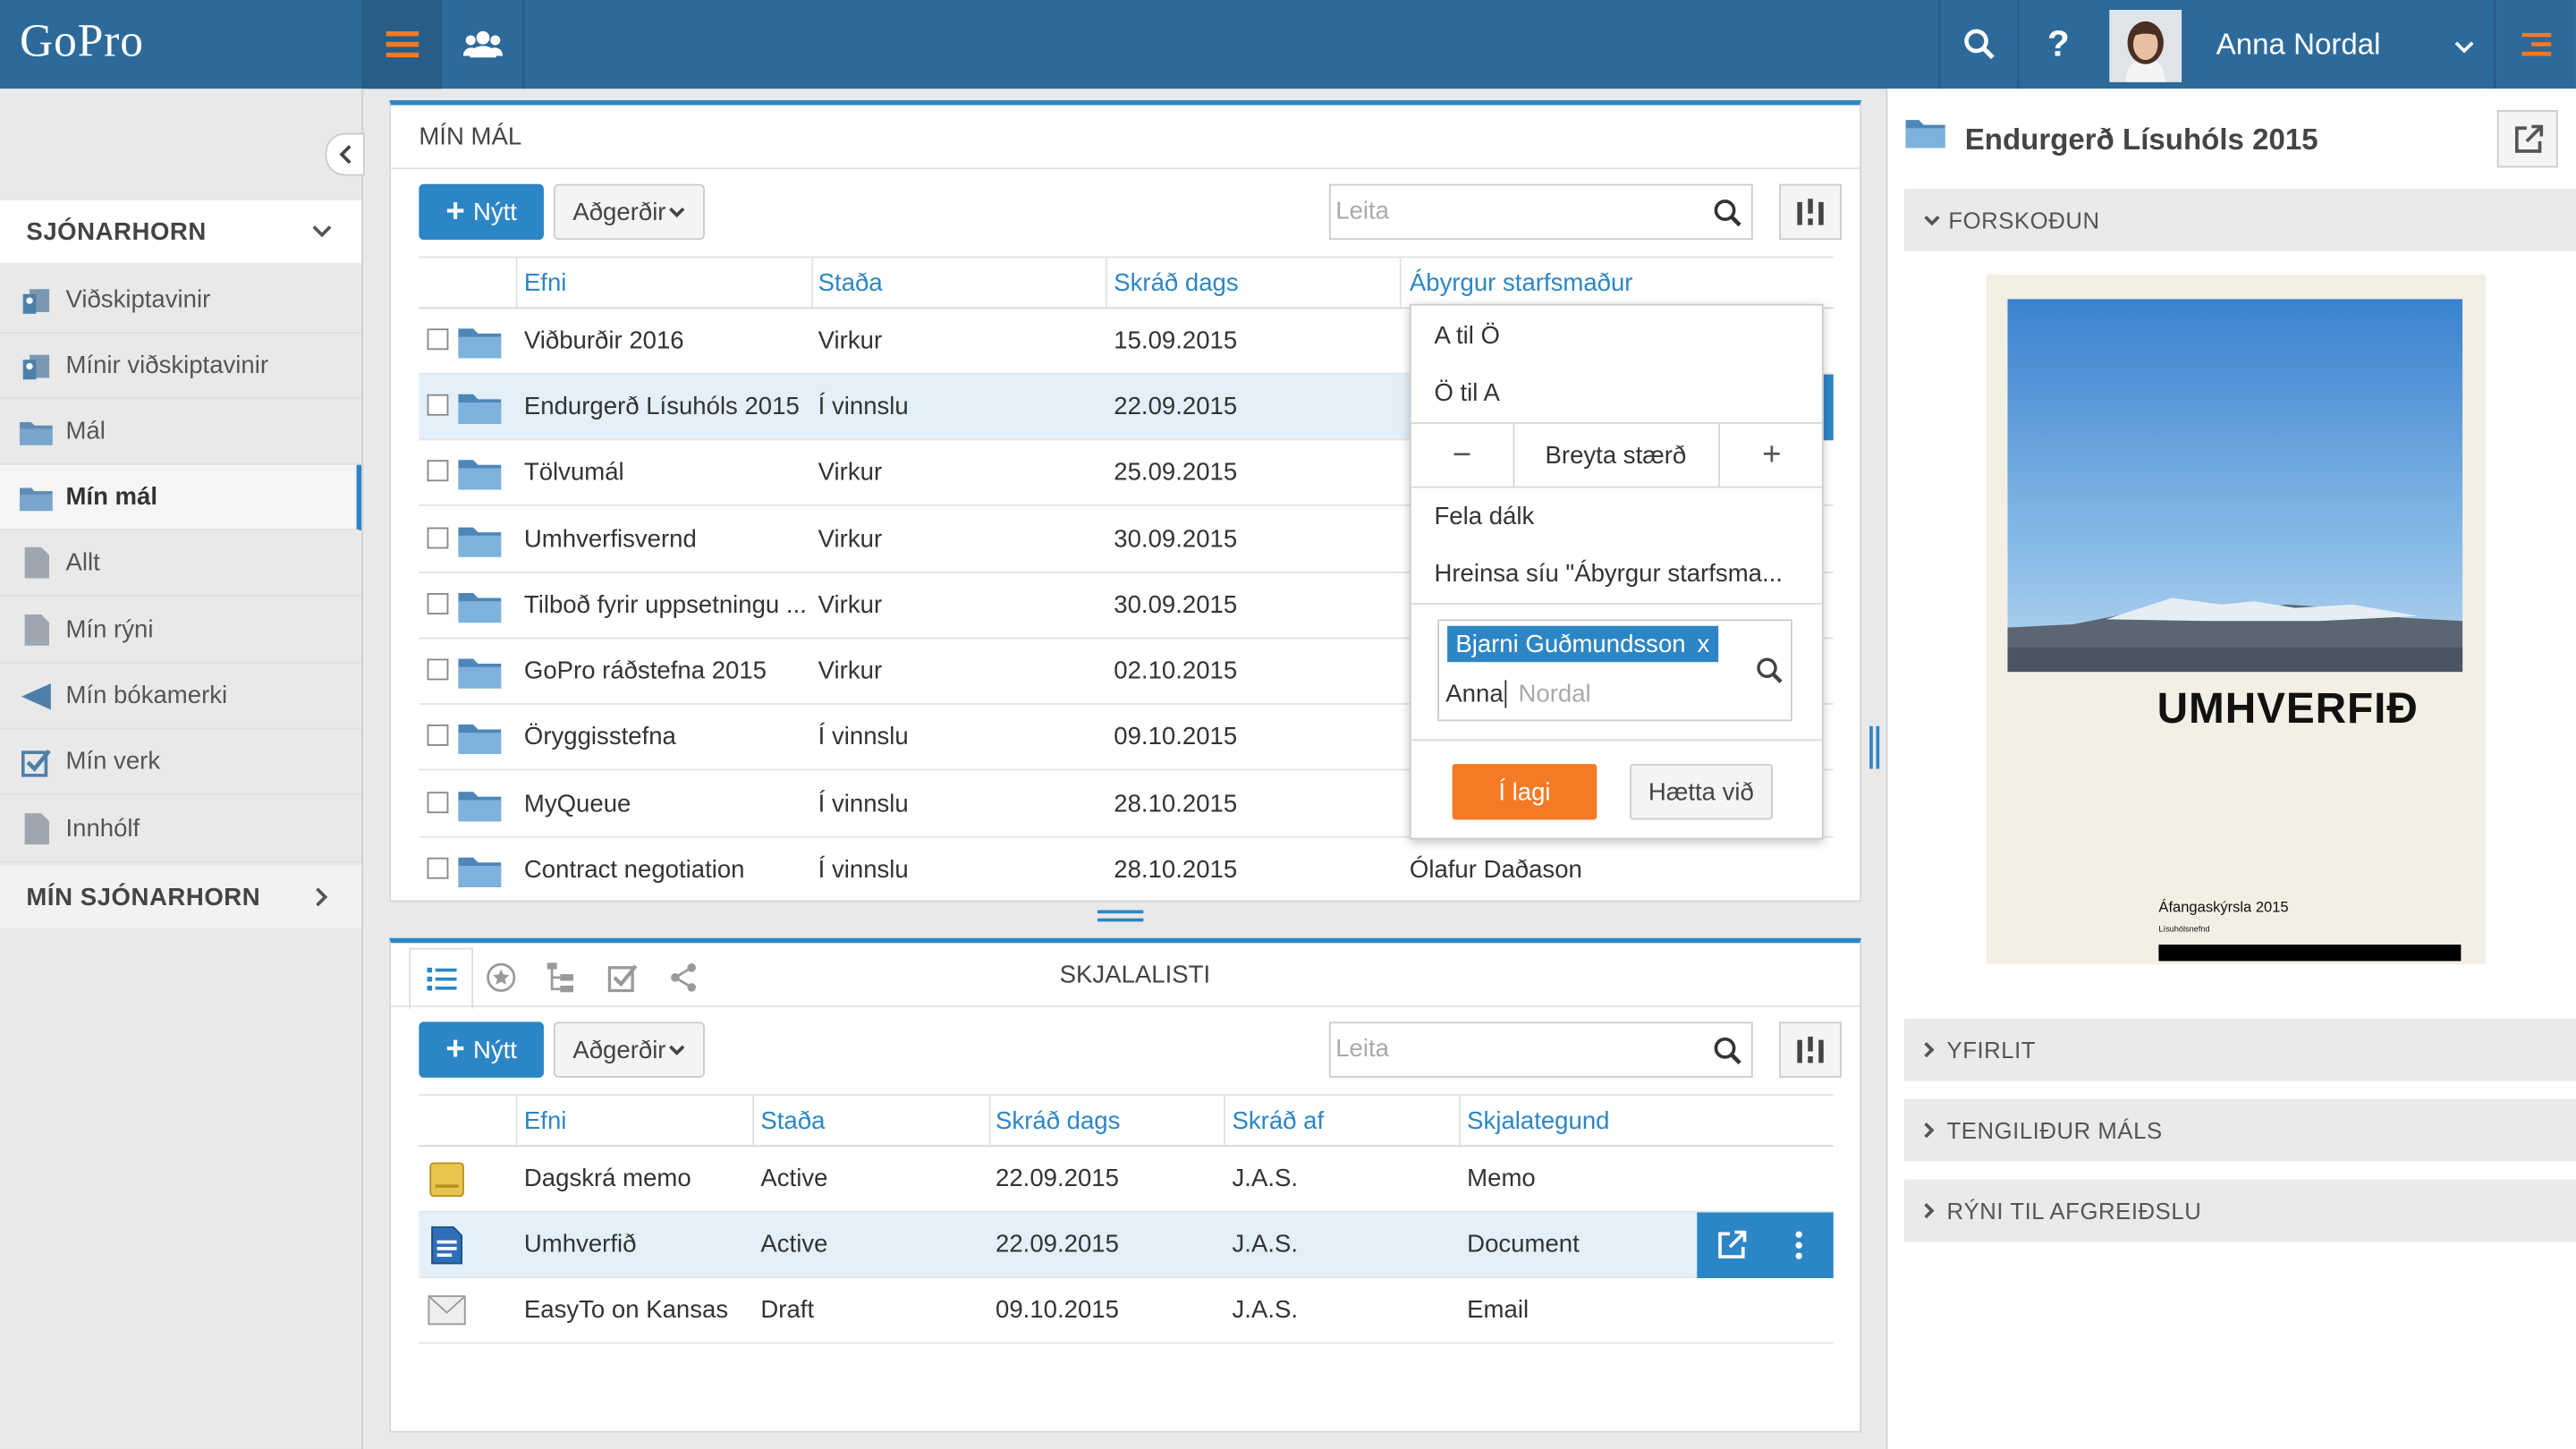  Describe the element at coordinates (2464, 47) in the screenshot. I see `user-menu-chevron-icon` at that location.